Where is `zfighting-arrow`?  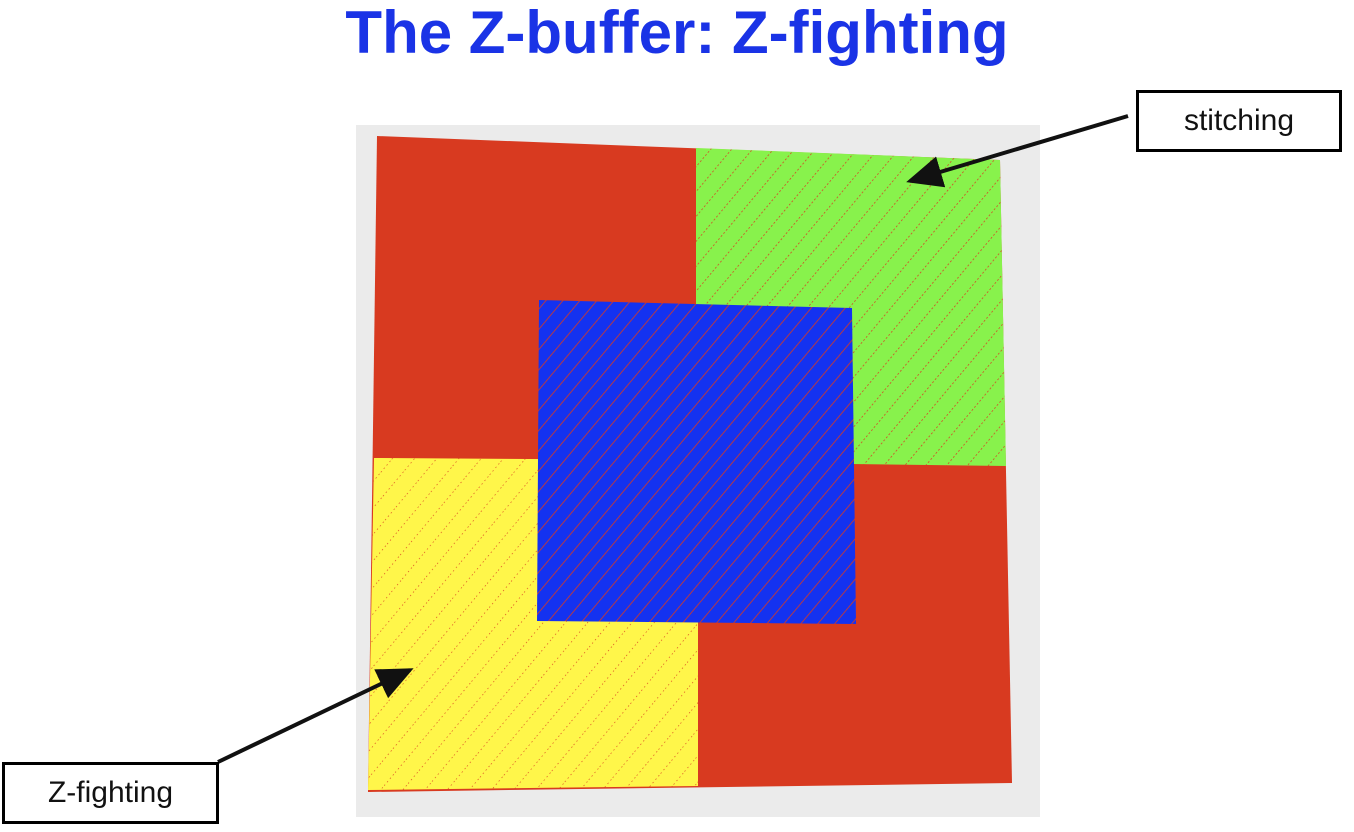 zfighting-arrow is located at coordinates (315, 716).